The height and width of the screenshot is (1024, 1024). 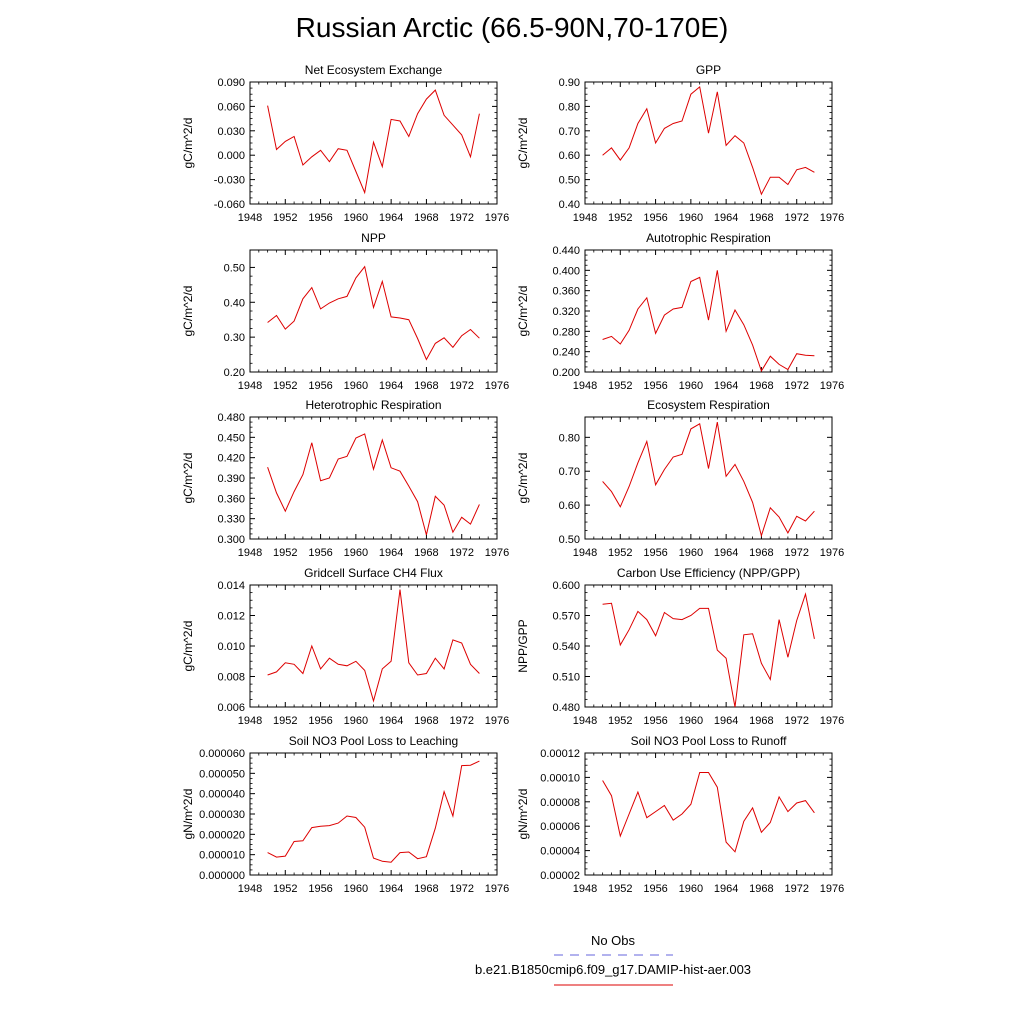 I want to click on panel-4-xtick-label: 1952, so click(x=620, y=386).